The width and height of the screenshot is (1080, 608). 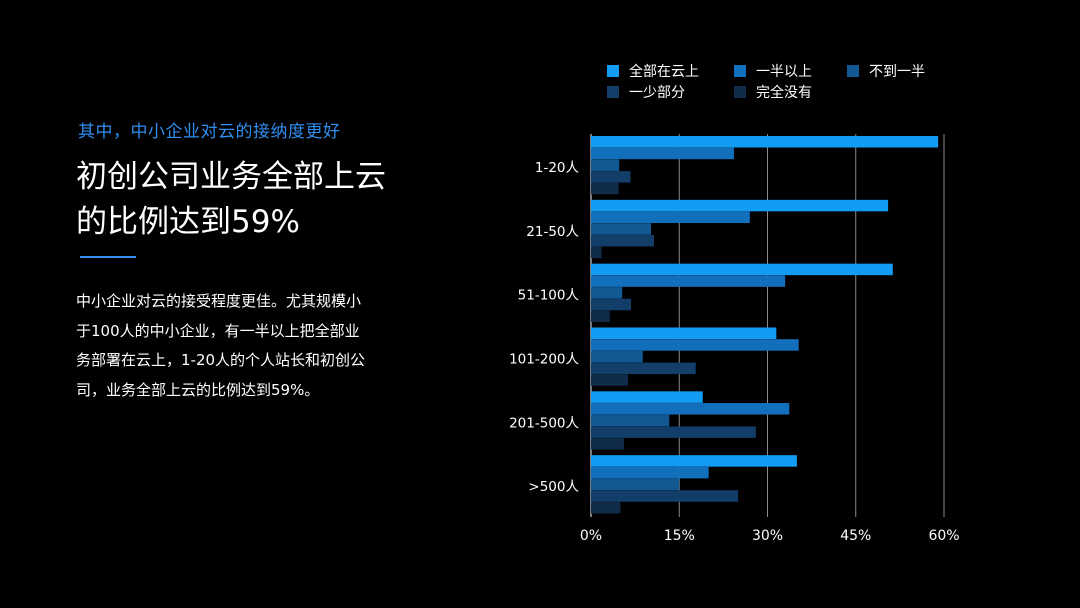 What do you see at coordinates (784, 92) in the screenshot?
I see `legend-label-5: 完全没有` at bounding box center [784, 92].